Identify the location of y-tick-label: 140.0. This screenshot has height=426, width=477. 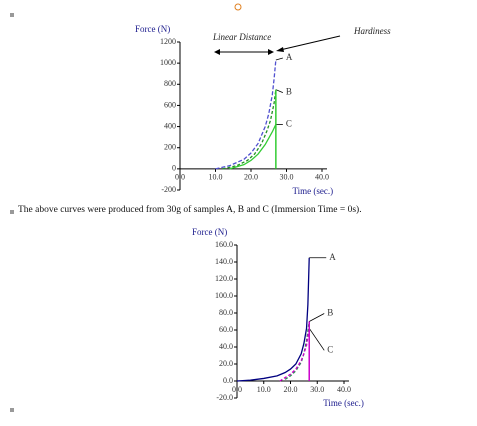
(224, 261).